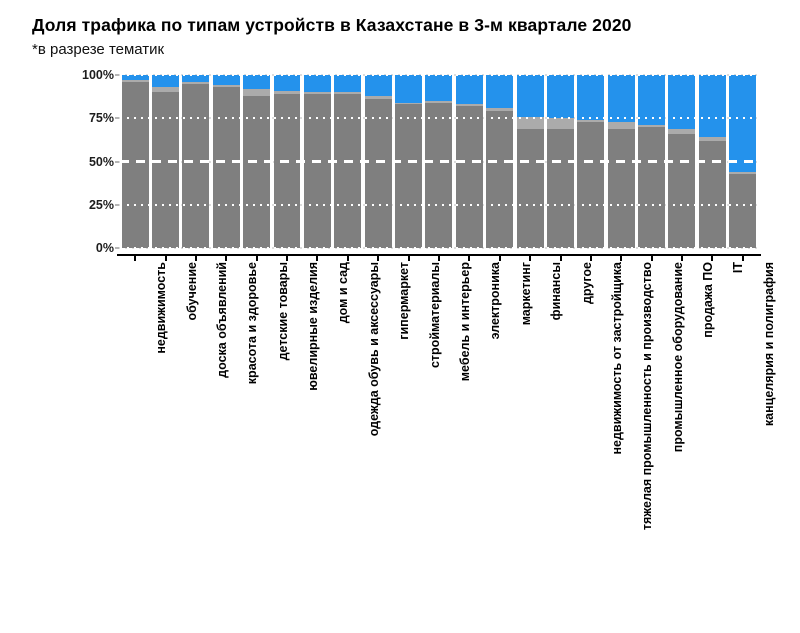  Describe the element at coordinates (556, 291) in the screenshot. I see `x-axis-category-label: финансы` at that location.